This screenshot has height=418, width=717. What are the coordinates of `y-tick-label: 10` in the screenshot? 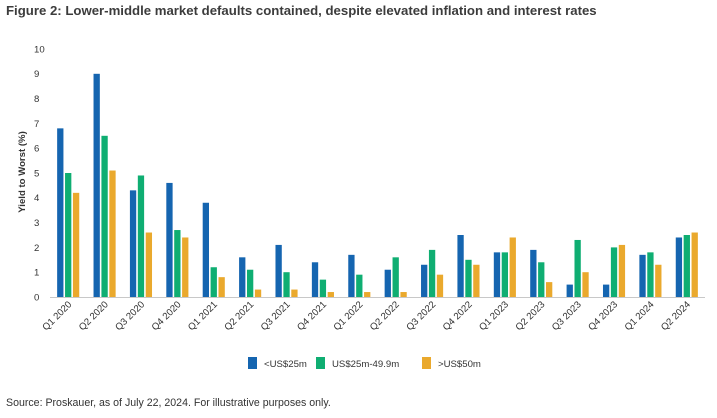 It's located at (39, 49).